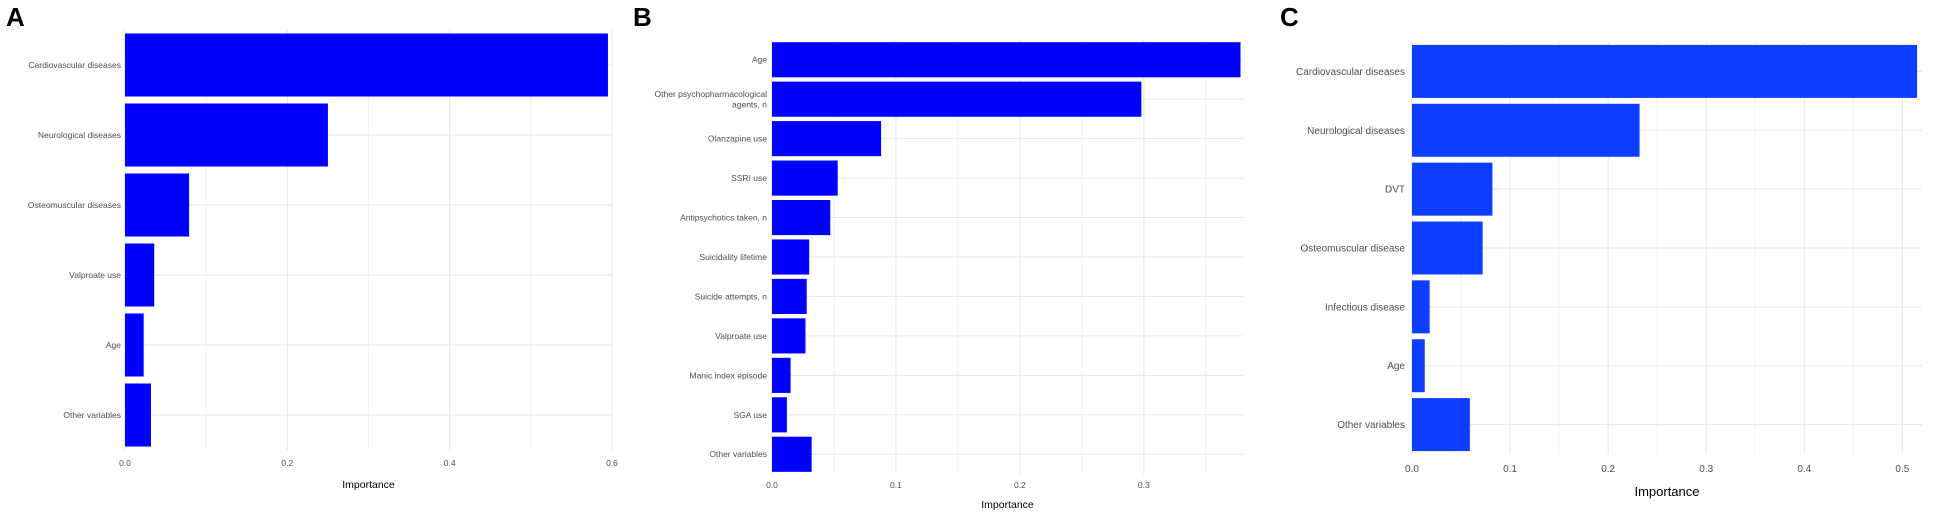  Describe the element at coordinates (642, 17) in the screenshot. I see `panel-b-letter: B` at that location.